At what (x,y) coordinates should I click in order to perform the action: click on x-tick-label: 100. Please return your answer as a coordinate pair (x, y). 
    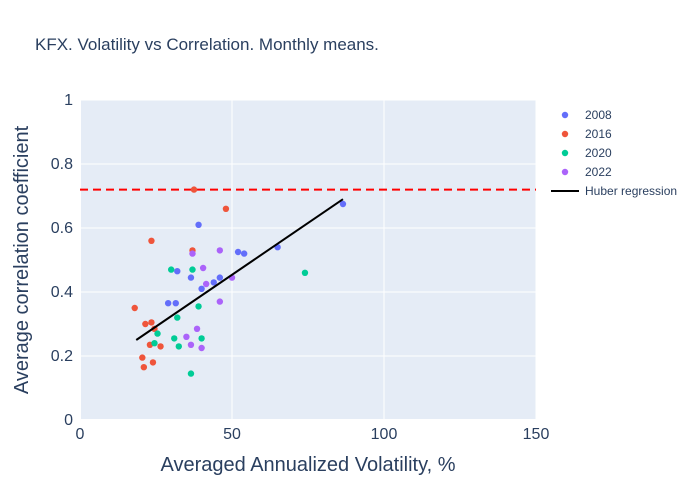
    Looking at the image, I should click on (384, 434).